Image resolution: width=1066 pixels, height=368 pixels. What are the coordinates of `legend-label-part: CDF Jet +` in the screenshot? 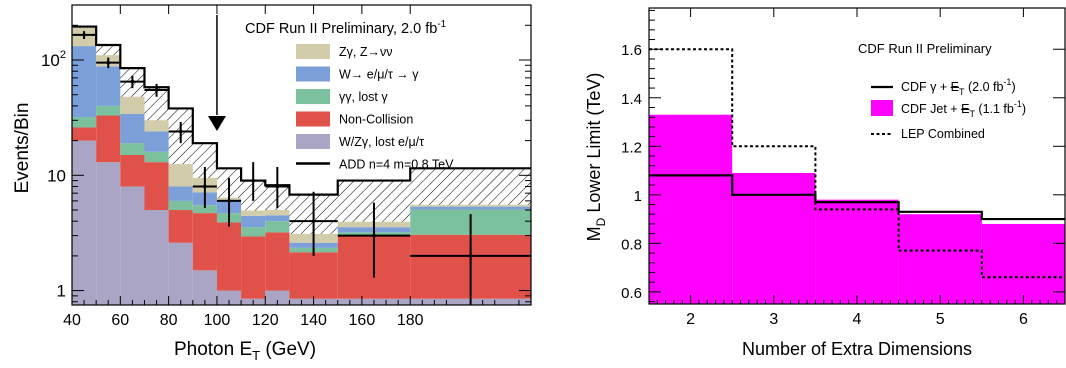 It's located at (931, 109).